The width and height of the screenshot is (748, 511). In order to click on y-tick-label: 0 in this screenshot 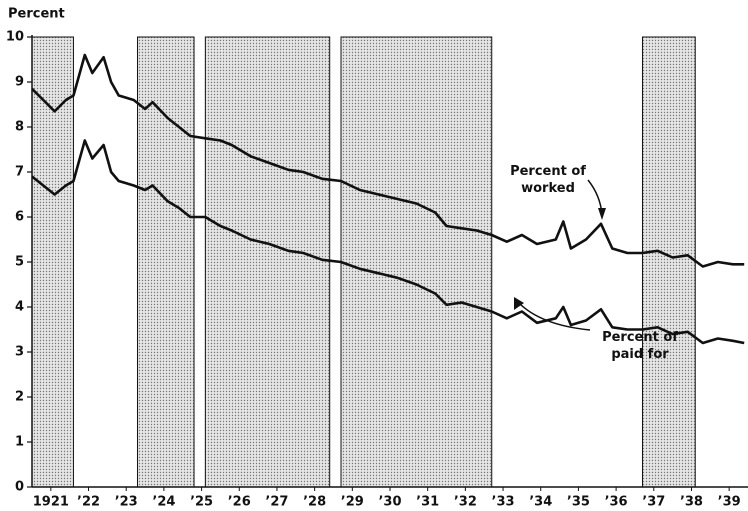, I will do `click(19, 487)`.